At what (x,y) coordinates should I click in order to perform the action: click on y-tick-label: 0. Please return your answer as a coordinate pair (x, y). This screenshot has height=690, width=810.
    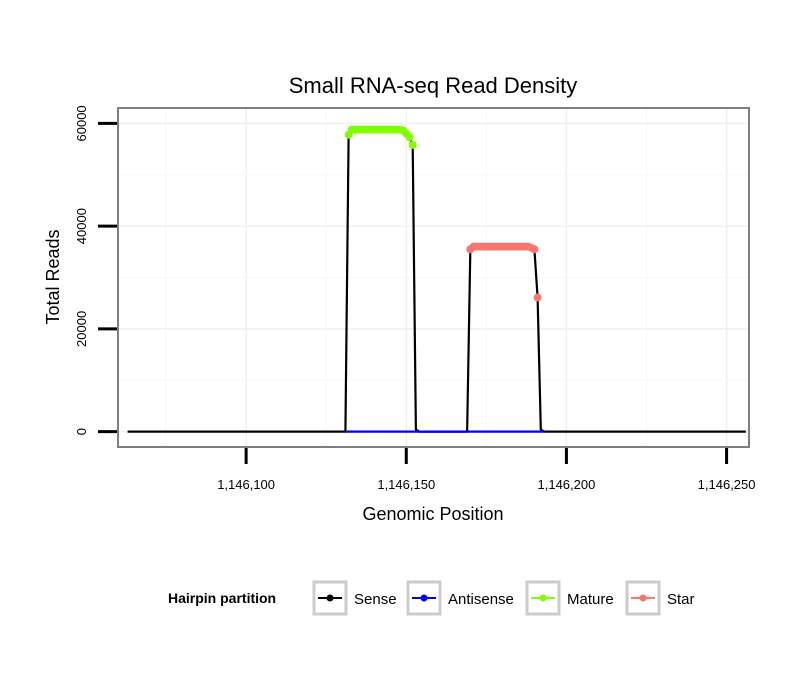
    Looking at the image, I should click on (81, 431).